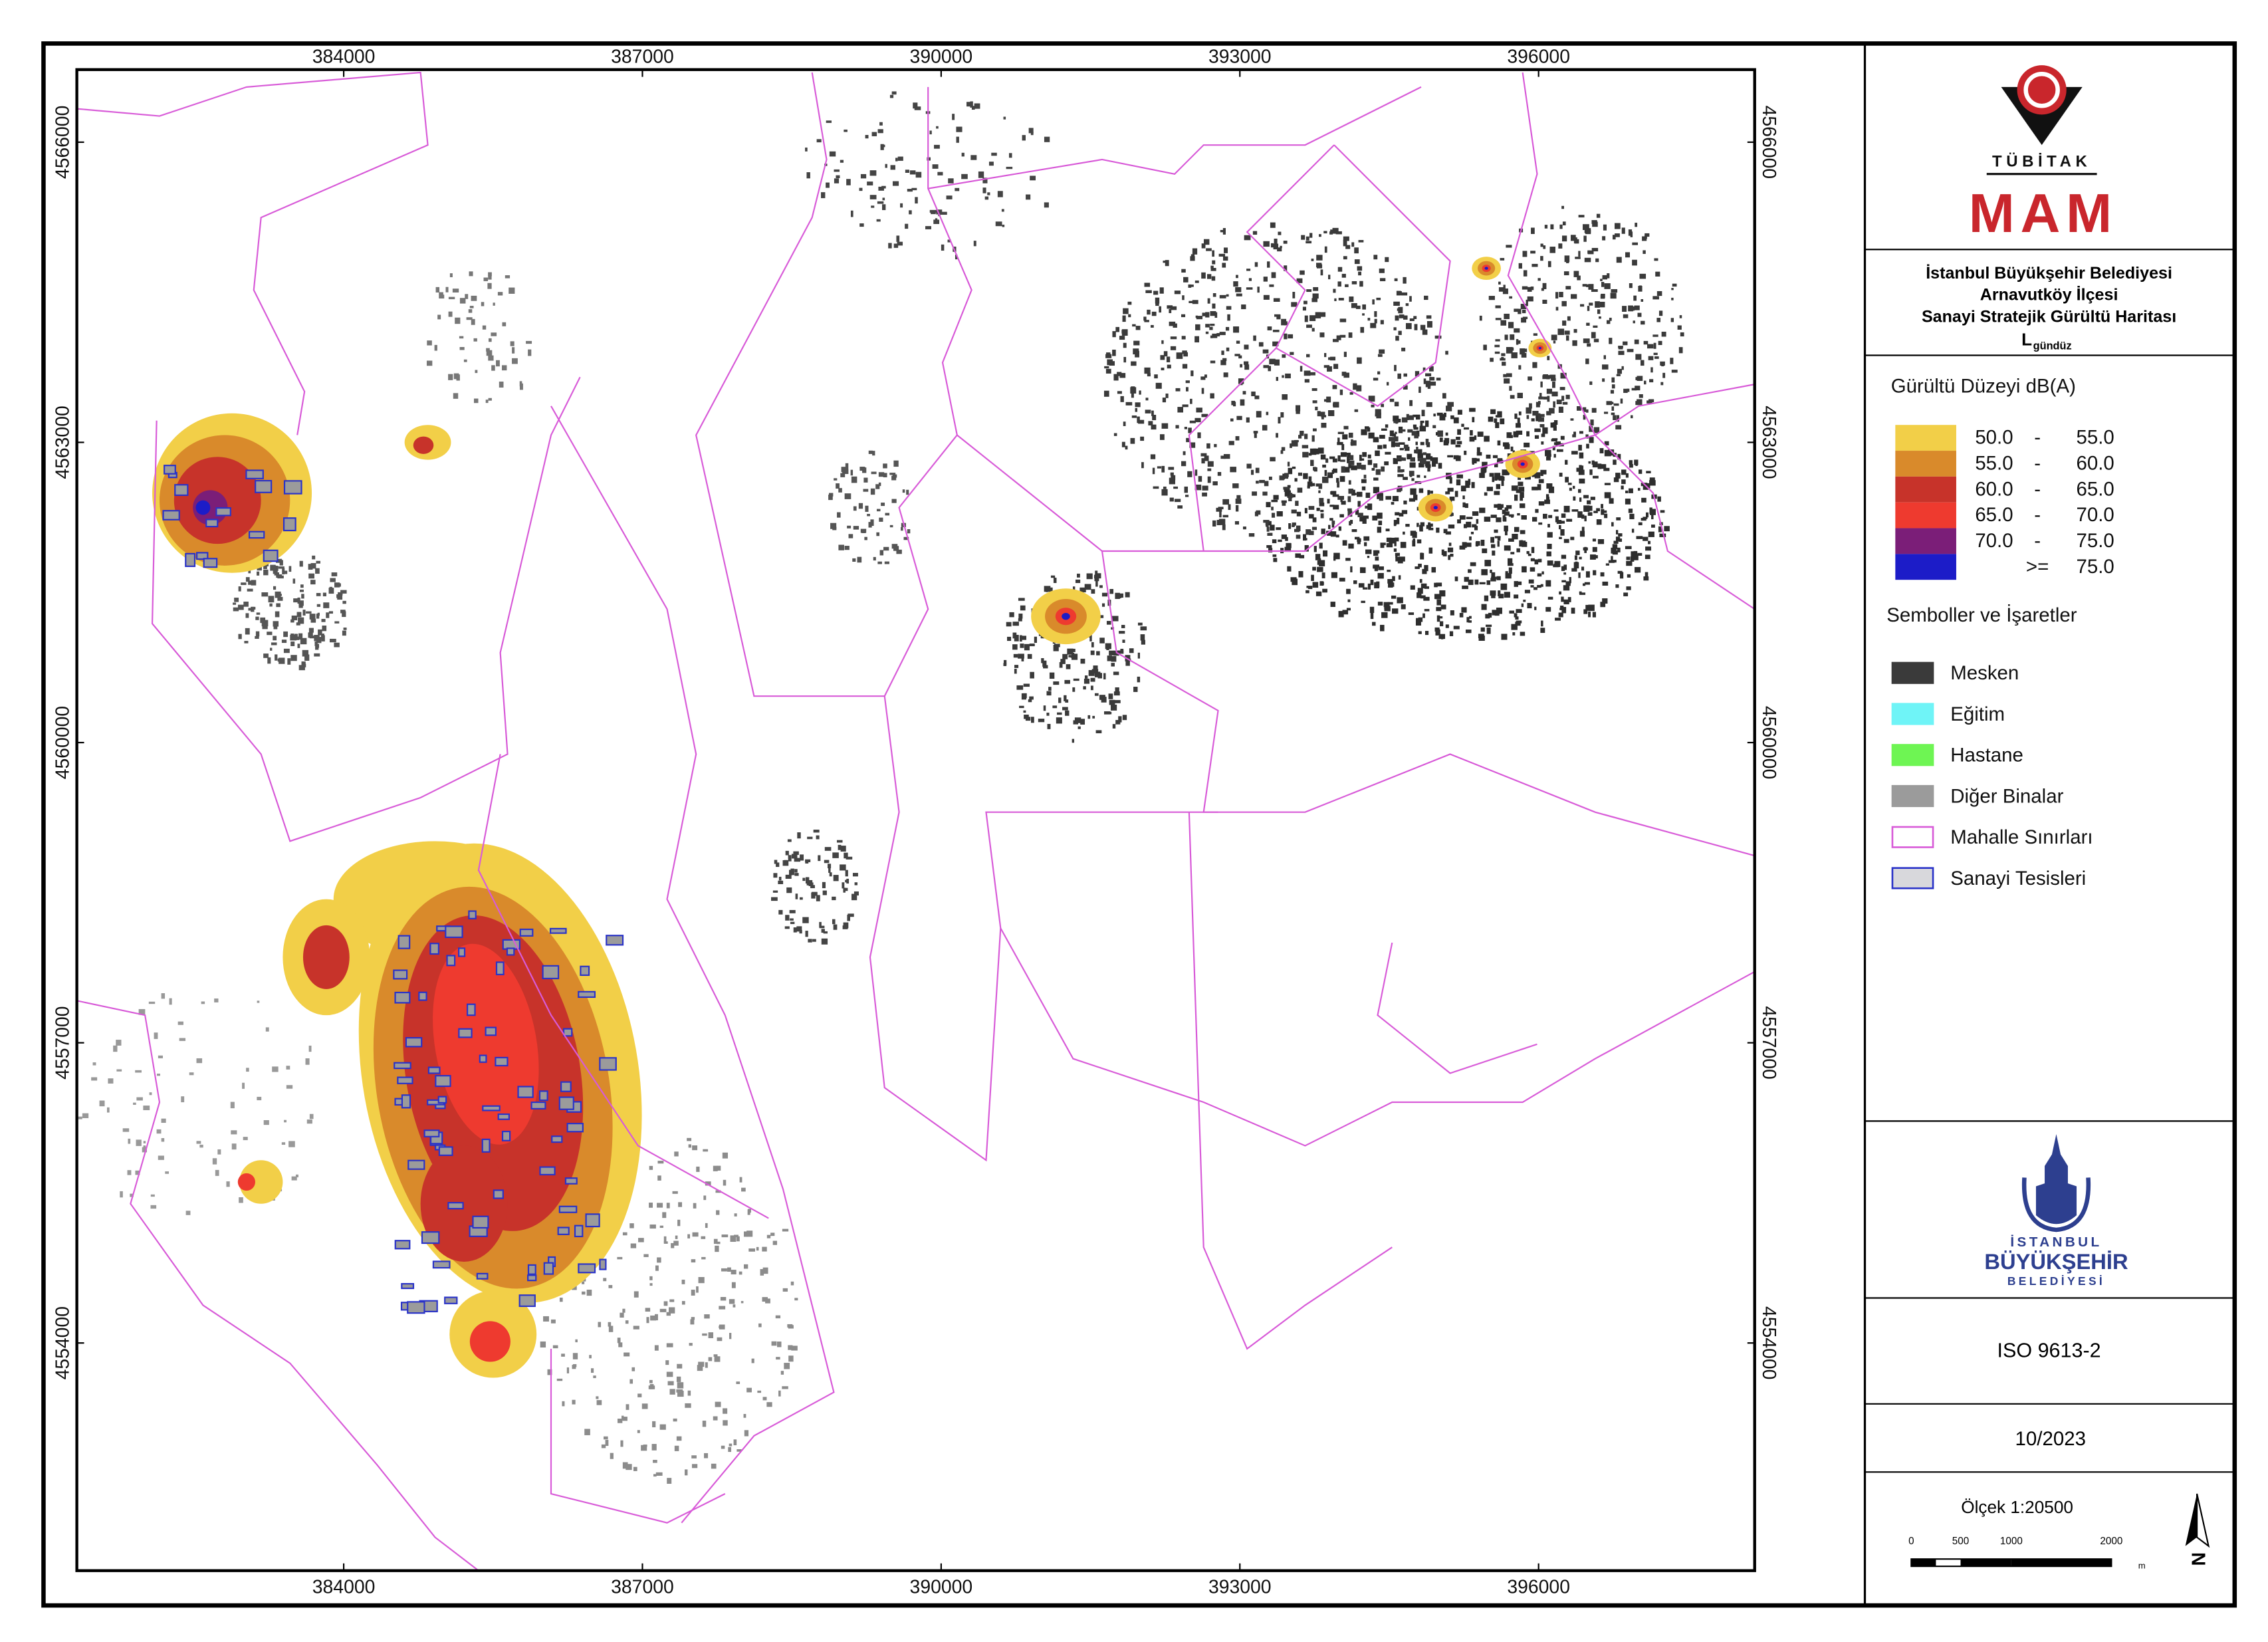 The width and height of the screenshot is (2268, 1642). I want to click on noise-zone, so click(486, 1044).